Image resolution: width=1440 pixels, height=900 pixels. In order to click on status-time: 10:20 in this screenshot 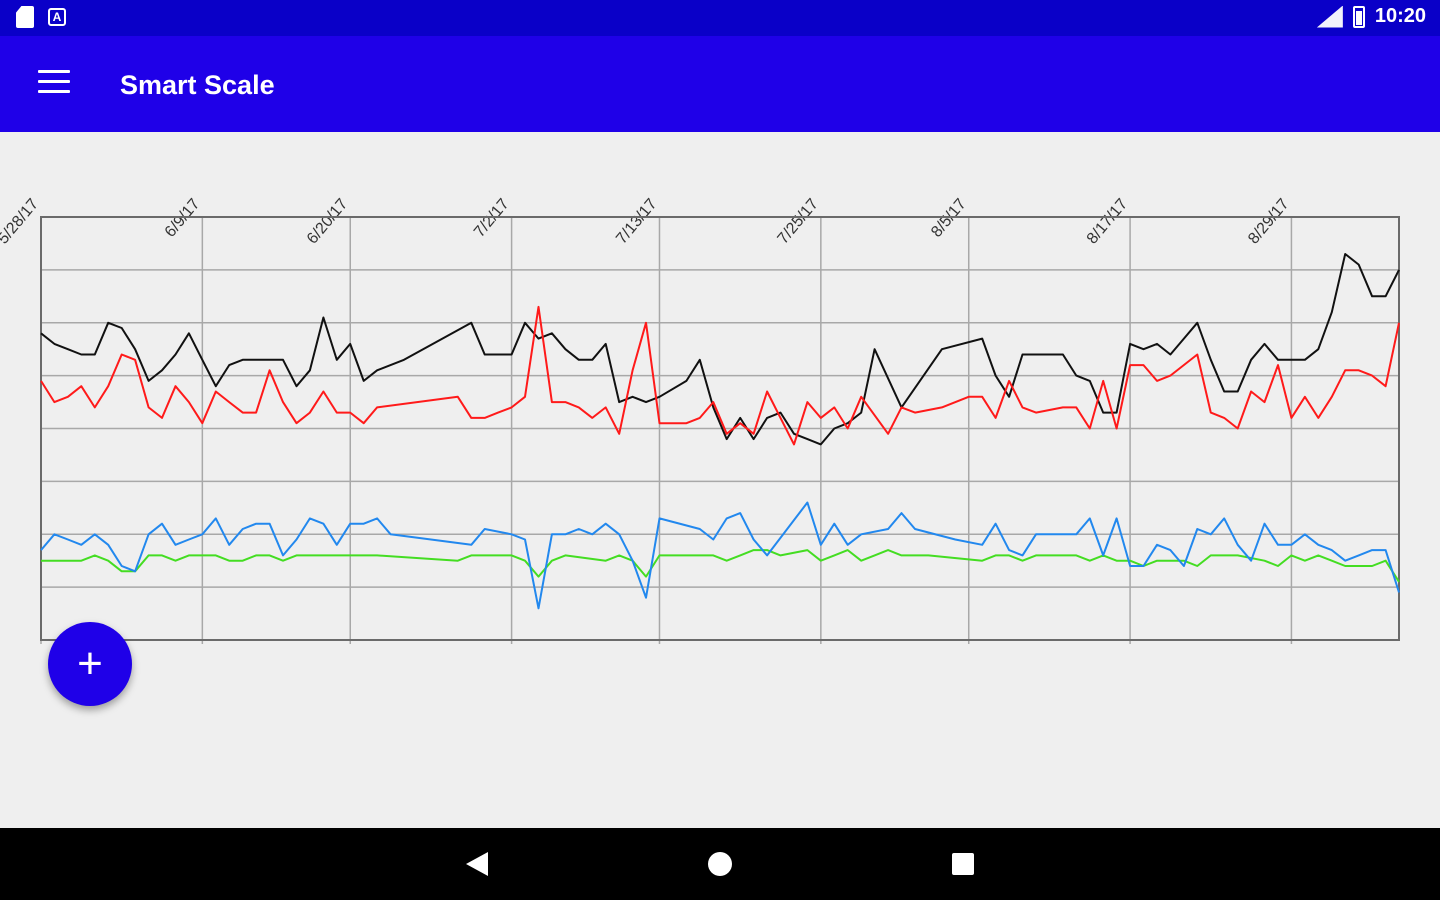, I will do `click(1400, 16)`.